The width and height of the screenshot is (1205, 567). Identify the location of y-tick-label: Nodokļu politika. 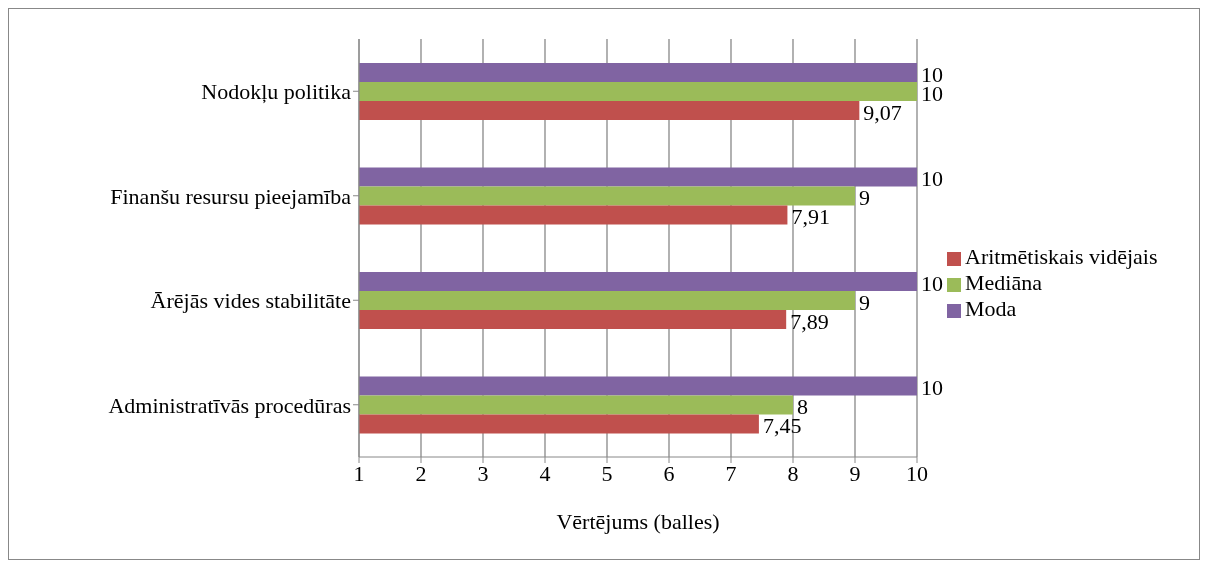
(276, 92).